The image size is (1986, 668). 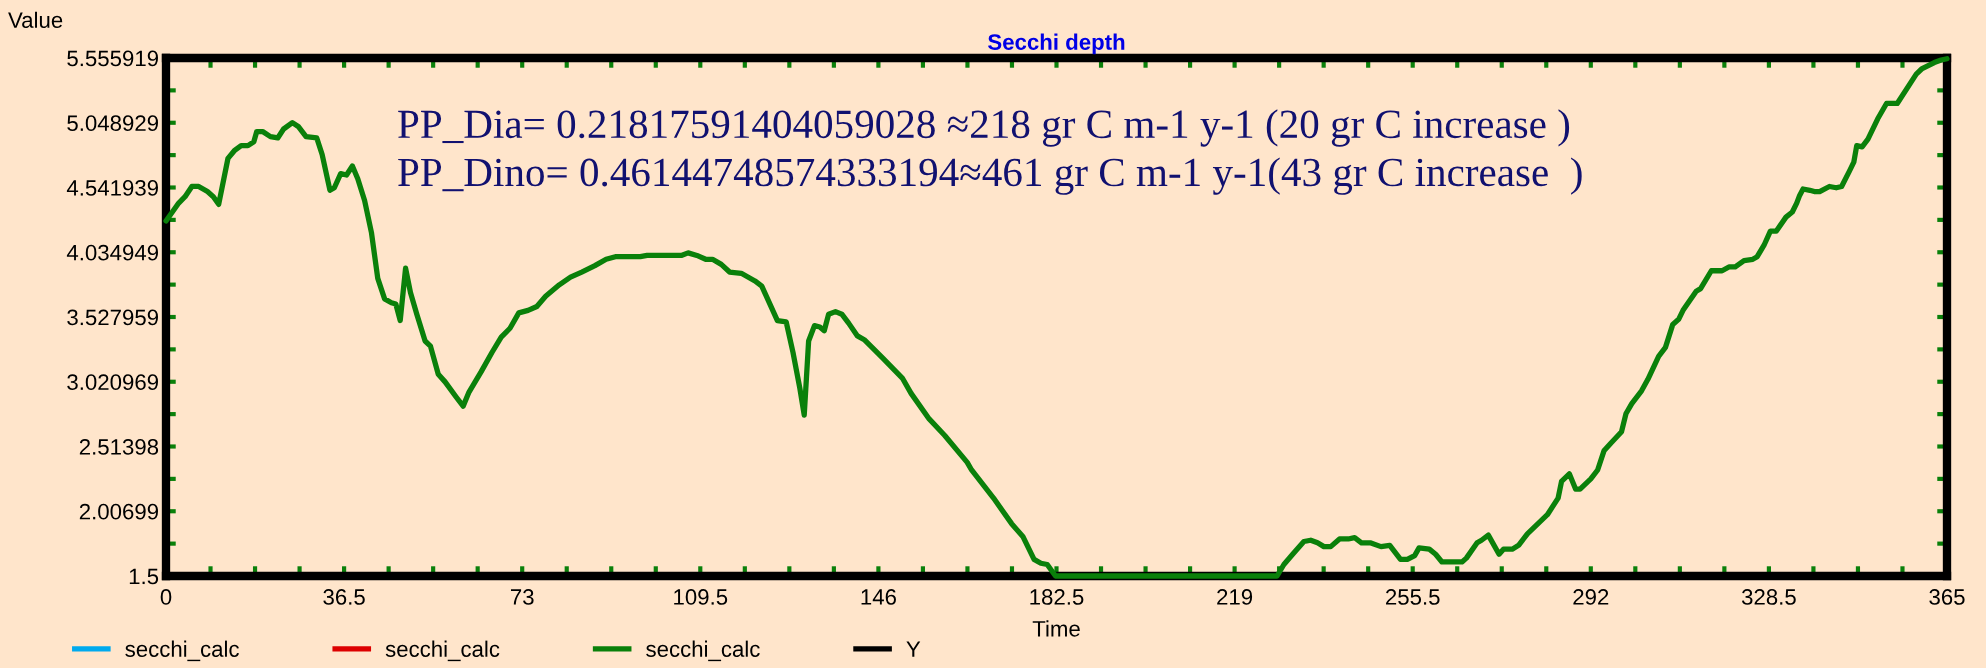 I want to click on y-tick-label: 2.51398, so click(x=119, y=447).